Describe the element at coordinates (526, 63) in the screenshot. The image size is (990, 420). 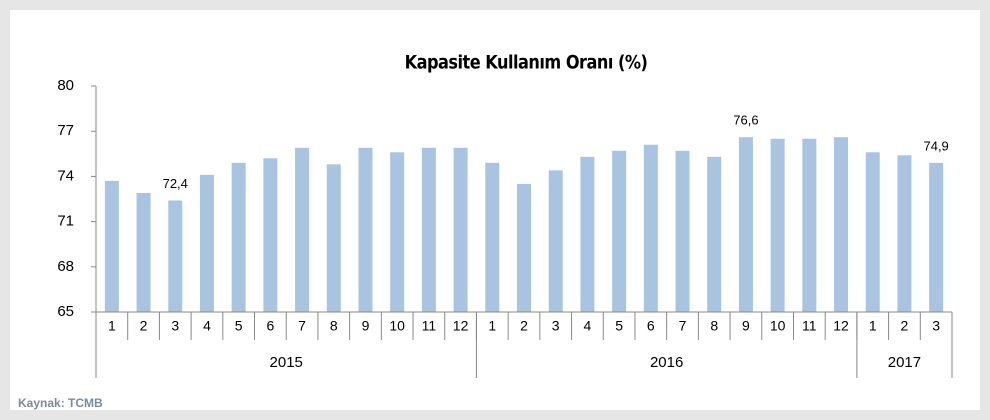
I see `chart-title: Kapasite Kullanım Oranı (%)` at that location.